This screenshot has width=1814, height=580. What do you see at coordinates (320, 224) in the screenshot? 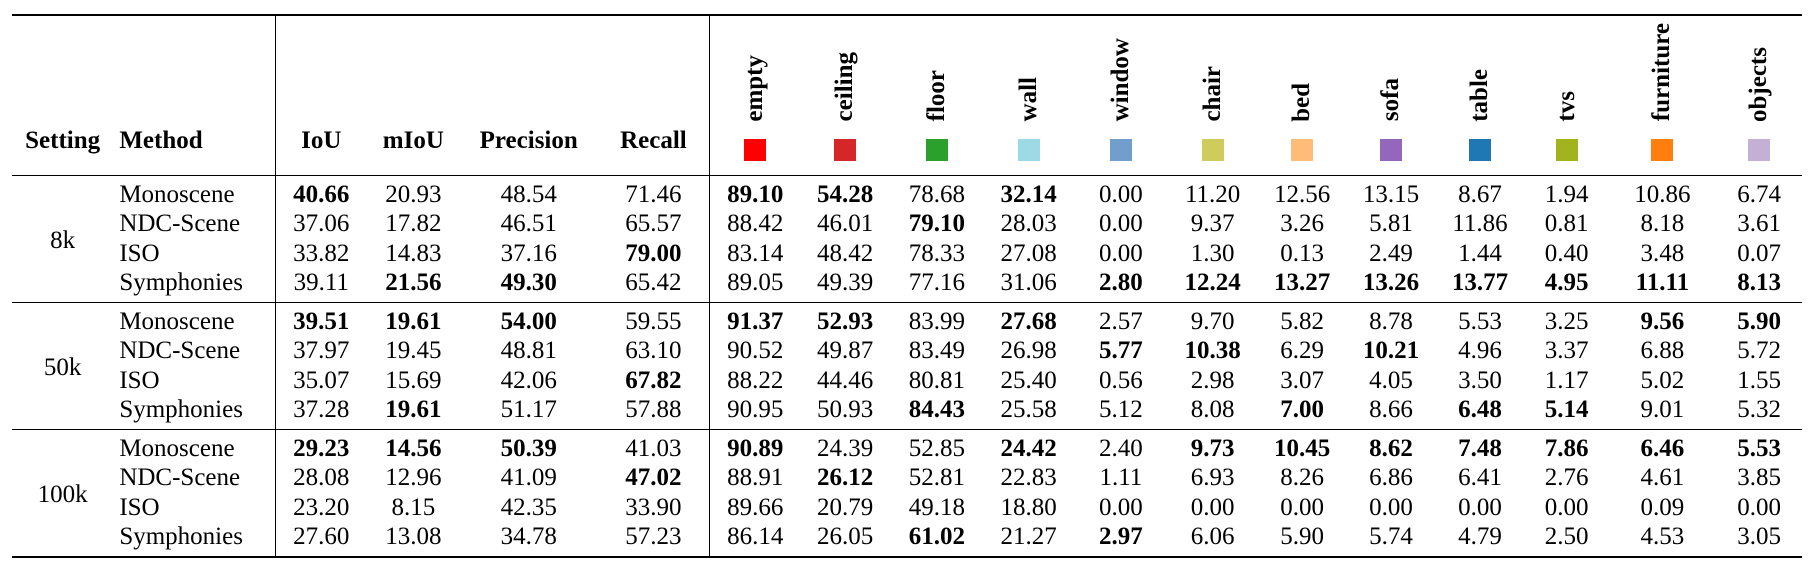
I see `value-cell: 37.06` at bounding box center [320, 224].